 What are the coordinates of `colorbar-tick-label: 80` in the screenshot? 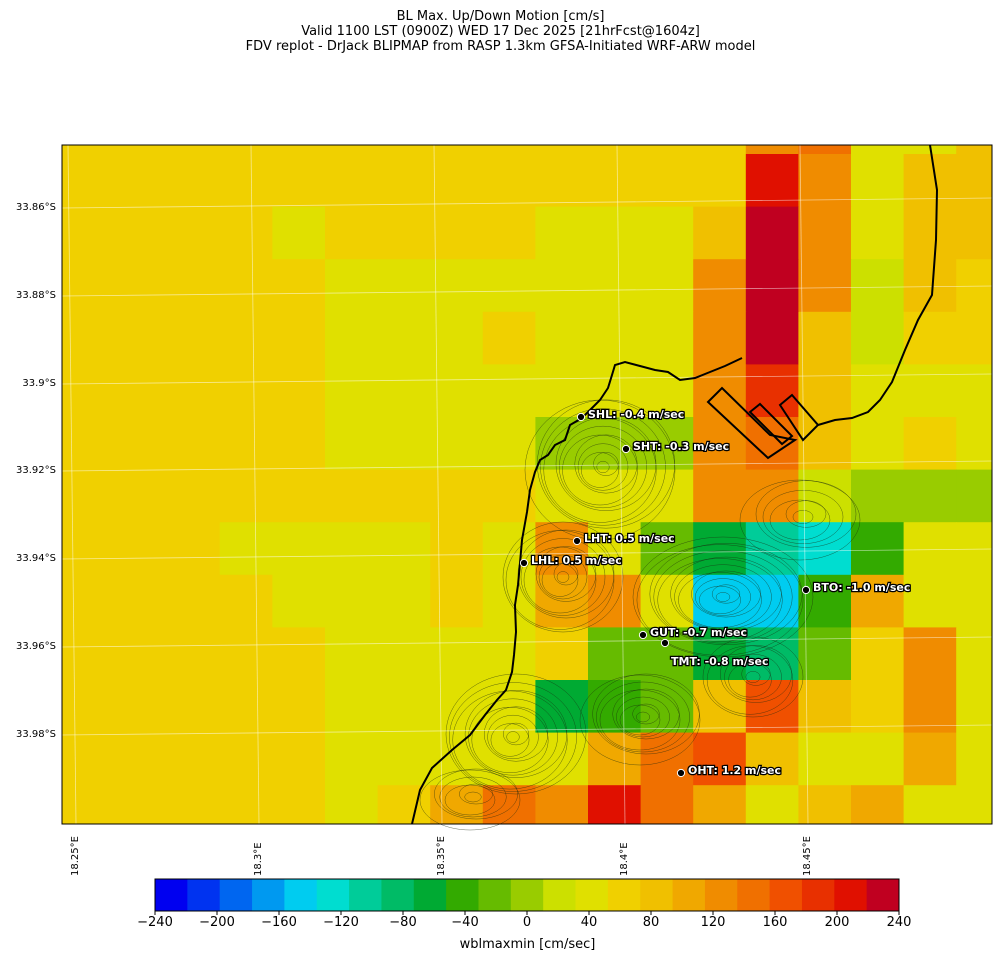 It's located at (651, 922).